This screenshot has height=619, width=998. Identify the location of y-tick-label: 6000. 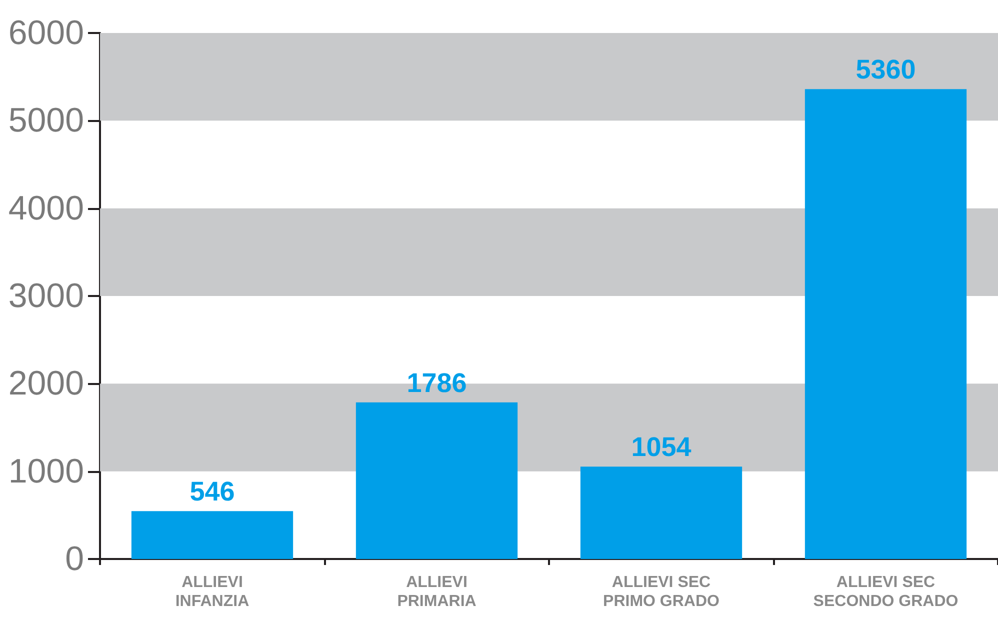
(46, 33).